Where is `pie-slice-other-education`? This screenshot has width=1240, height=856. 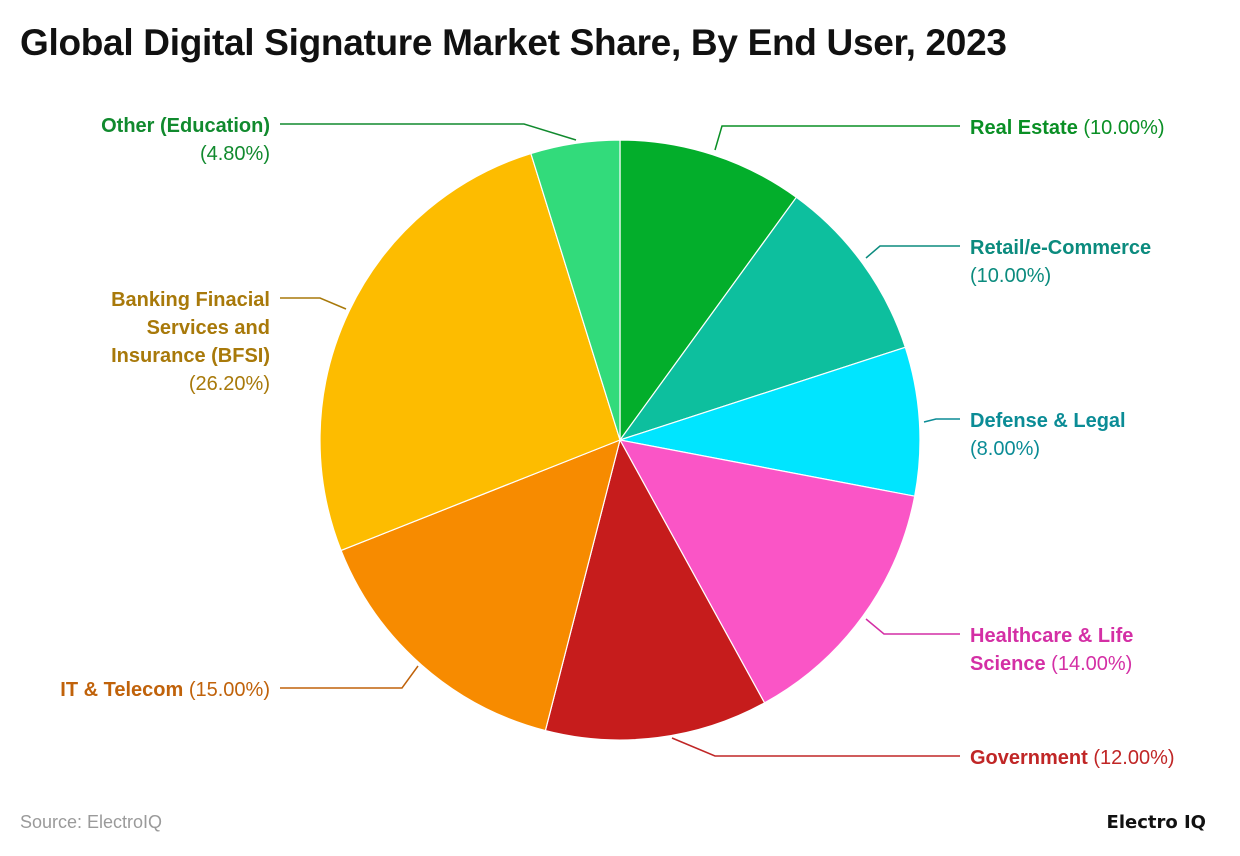 pie-slice-other-education is located at coordinates (575, 290).